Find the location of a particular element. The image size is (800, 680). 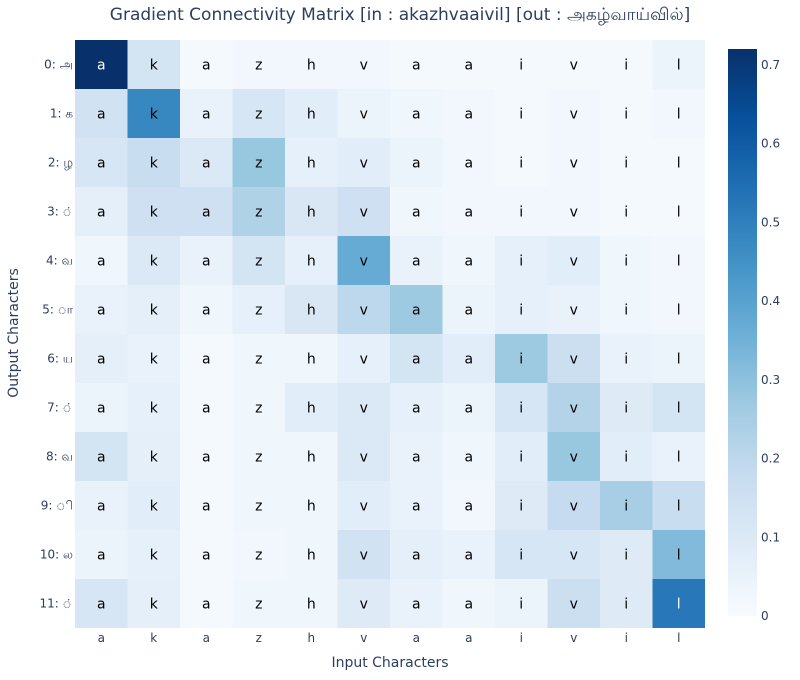

y-tick-label: 0: அ is located at coordinates (58, 65).